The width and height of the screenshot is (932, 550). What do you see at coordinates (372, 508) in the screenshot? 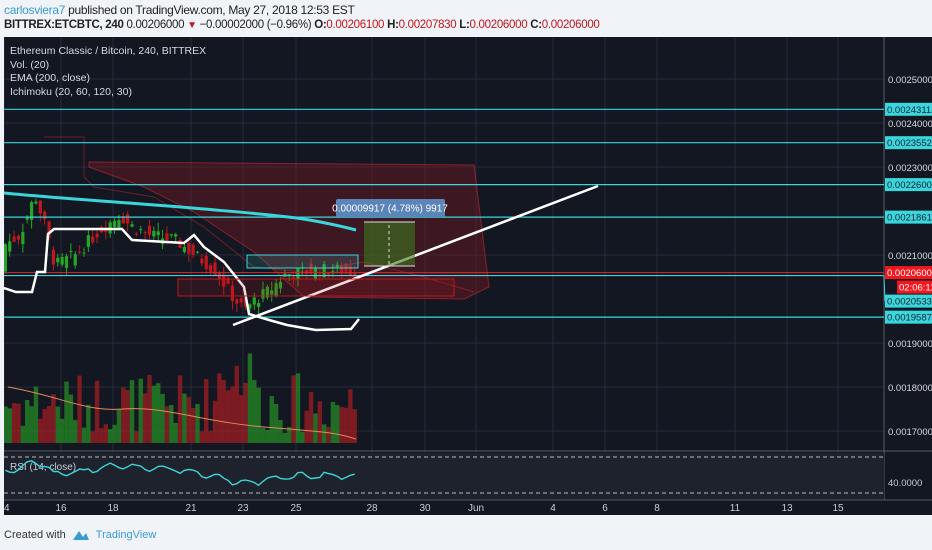
I see `time-axis-label: 28` at bounding box center [372, 508].